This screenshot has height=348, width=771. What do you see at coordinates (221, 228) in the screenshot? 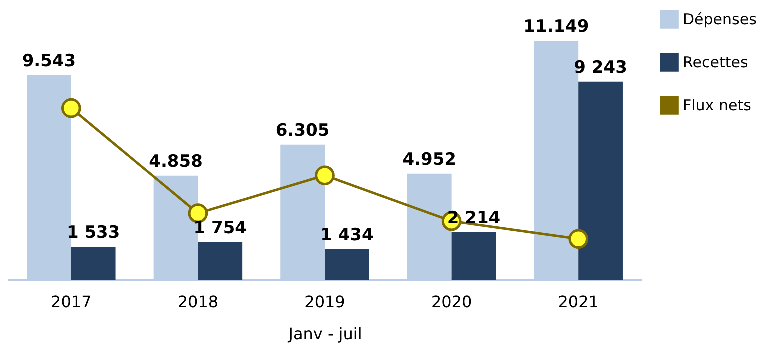
I see `data-label: 1 754` at bounding box center [221, 228].